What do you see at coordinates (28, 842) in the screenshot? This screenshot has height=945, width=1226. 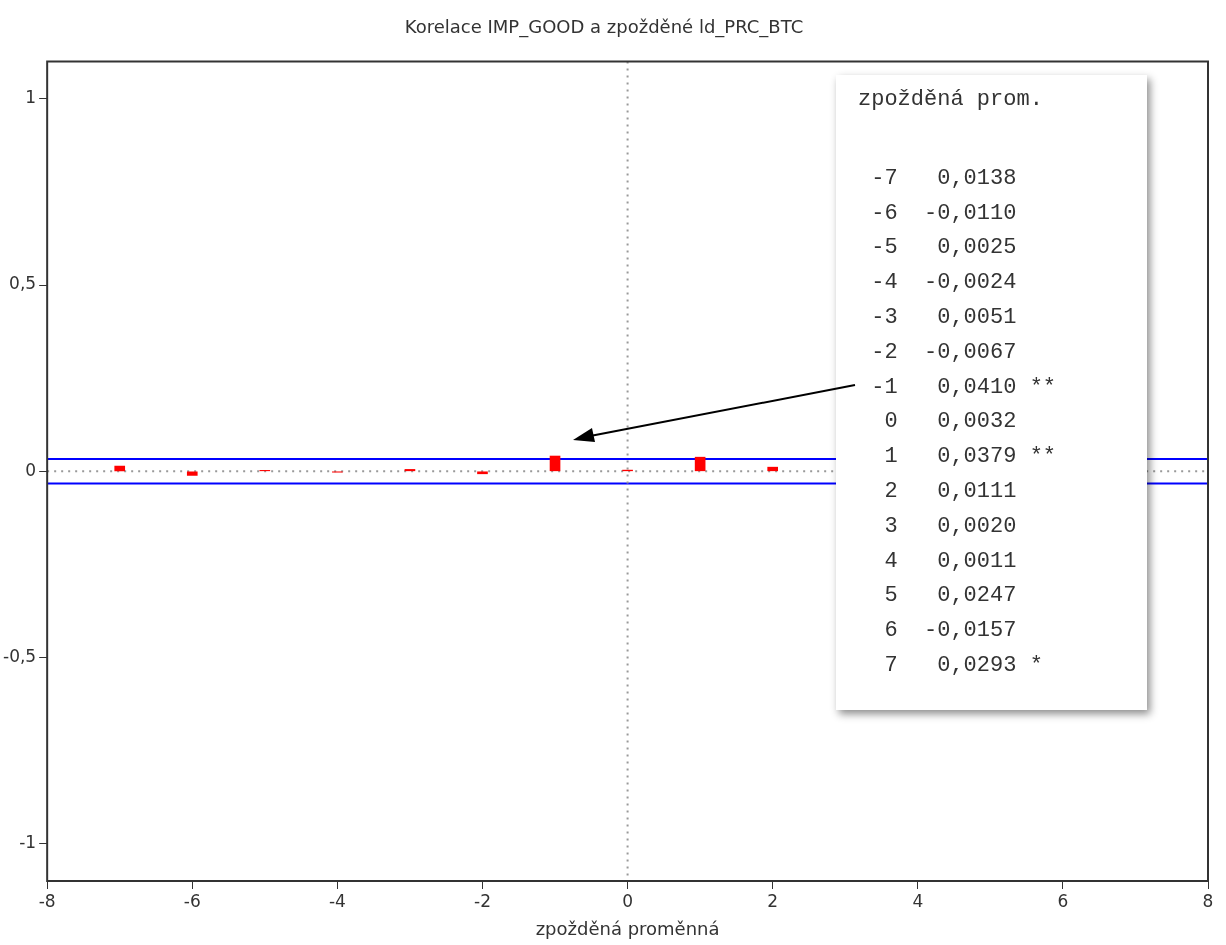 I see `y-tick-label: -1` at bounding box center [28, 842].